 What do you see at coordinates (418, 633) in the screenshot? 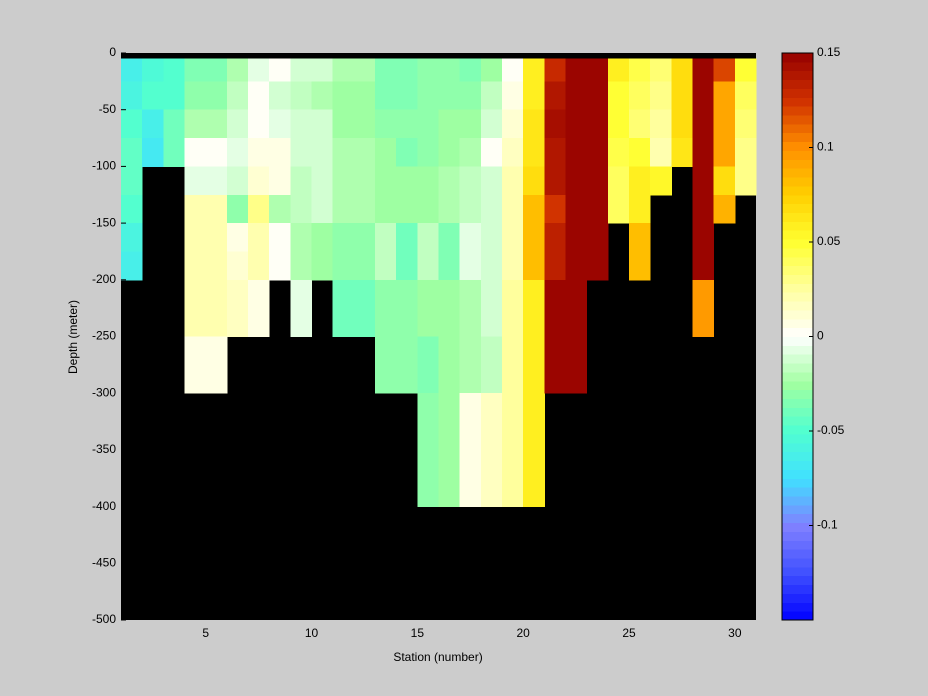
I see `x-tick-label: 15` at bounding box center [418, 633].